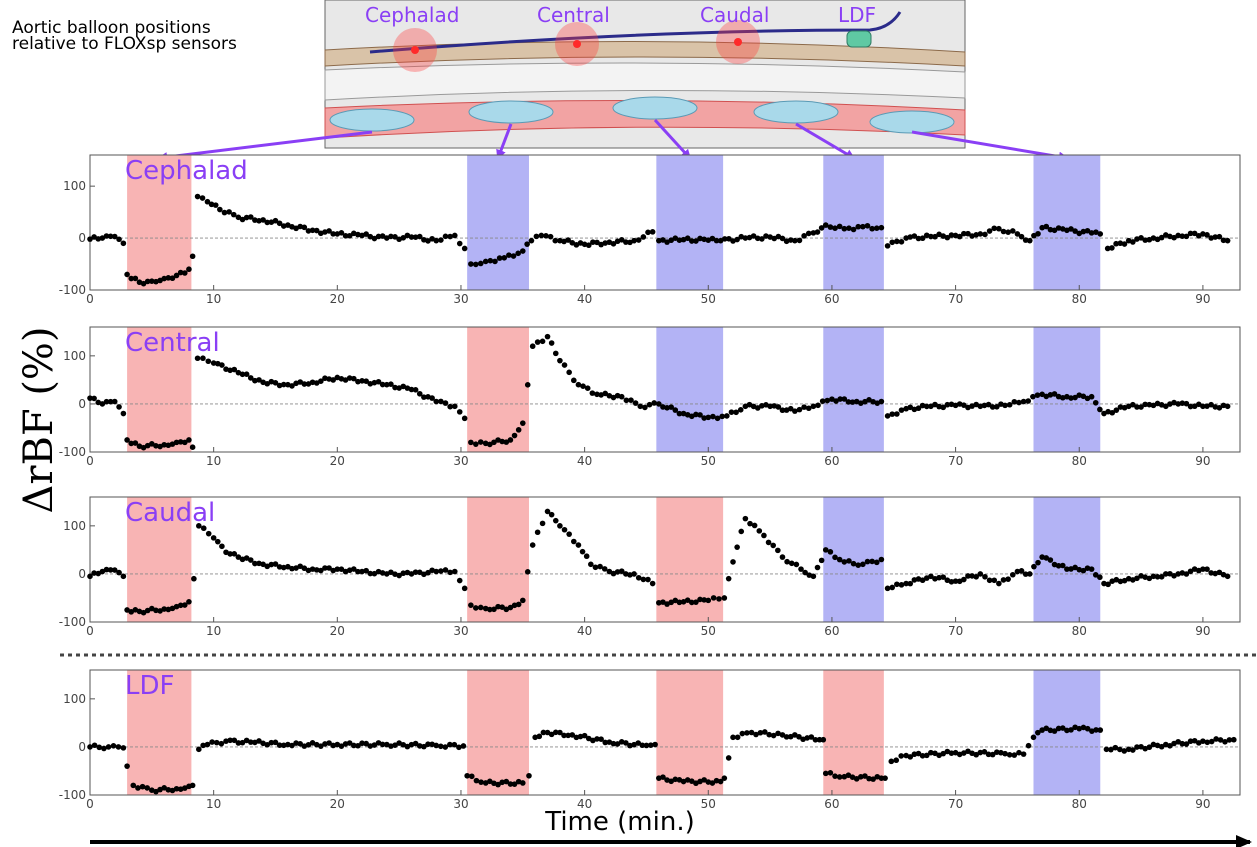 This screenshot has height=847, width=1257. Describe the element at coordinates (337, 631) in the screenshot. I see `x-tick-label: 20` at that location.